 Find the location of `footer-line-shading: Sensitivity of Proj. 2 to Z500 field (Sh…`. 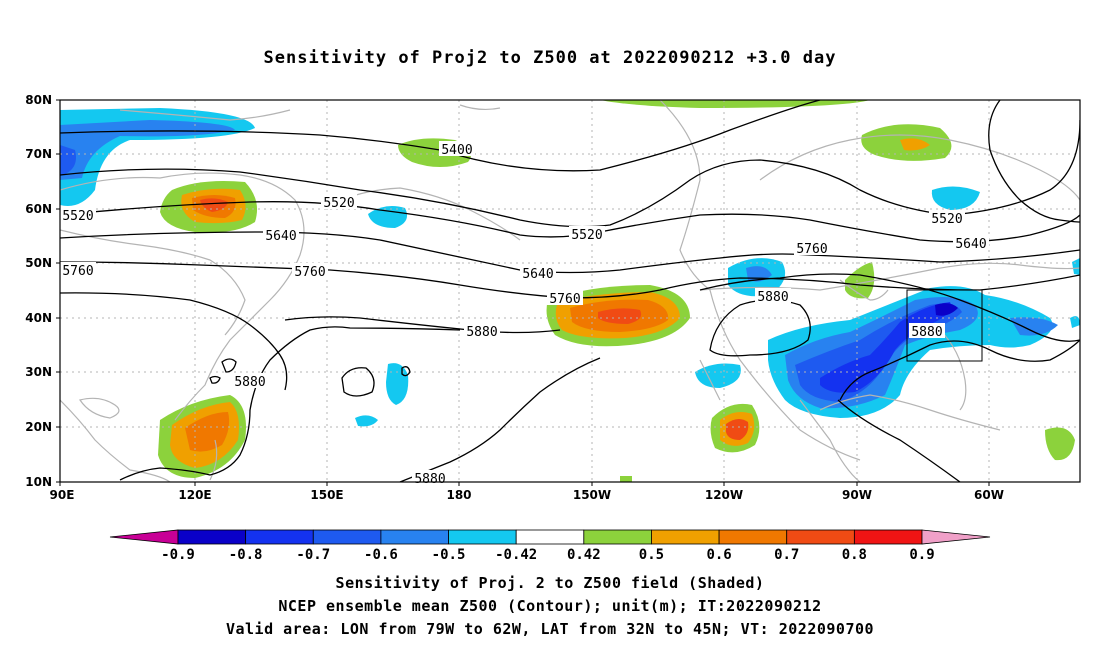

footer-line-shading: Sensitivity of Proj. 2 to Z500 field (Sh… is located at coordinates (550, 583).